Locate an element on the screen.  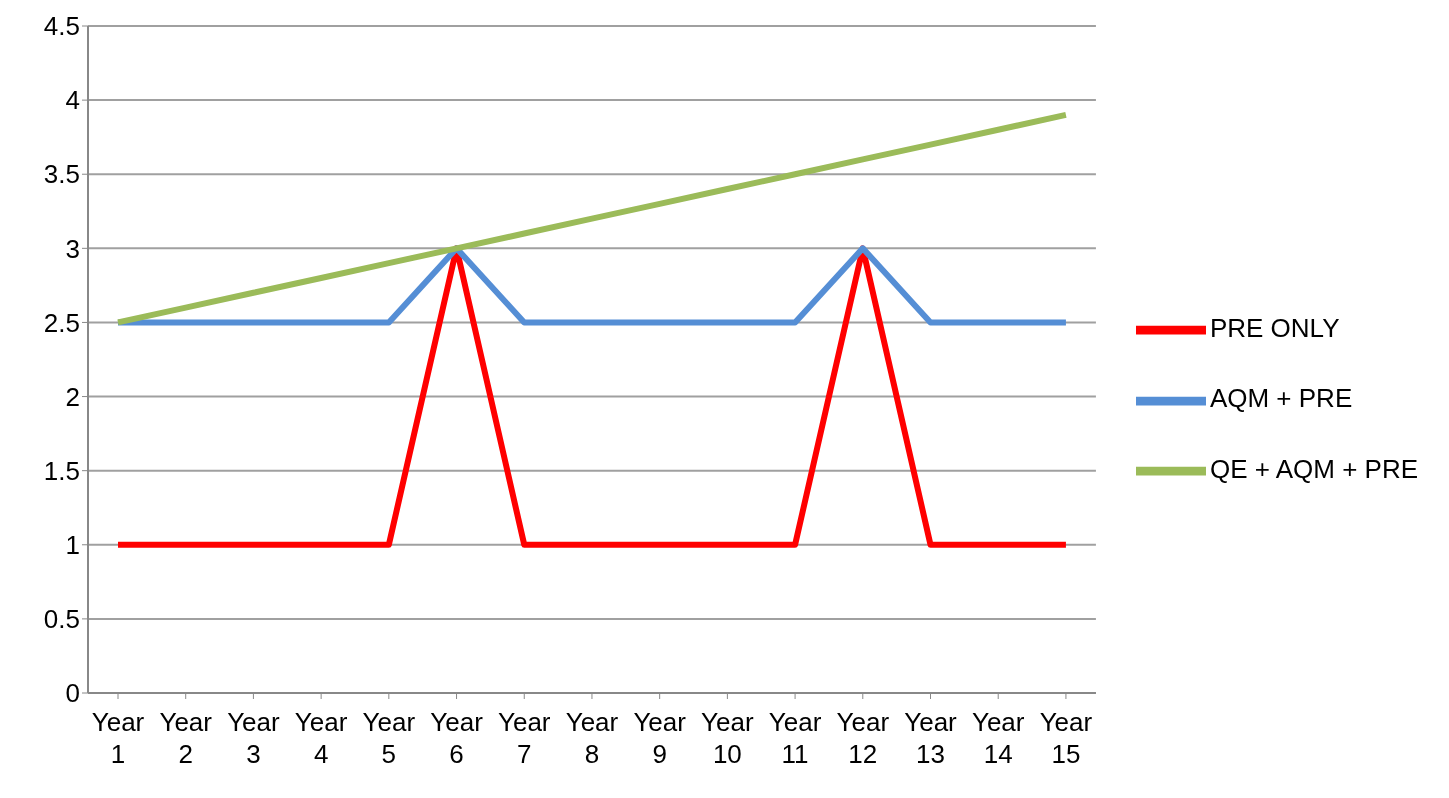
y-tick-label: 2.5 is located at coordinates (61, 322).